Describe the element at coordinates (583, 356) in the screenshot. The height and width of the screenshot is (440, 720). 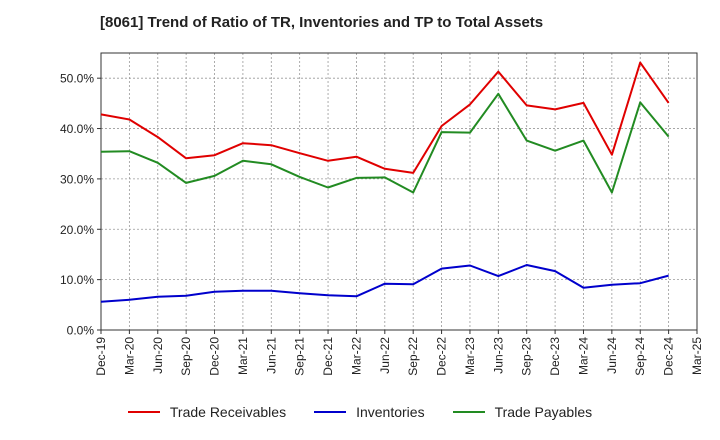
I see `x-tick-label: Mar-24` at that location.